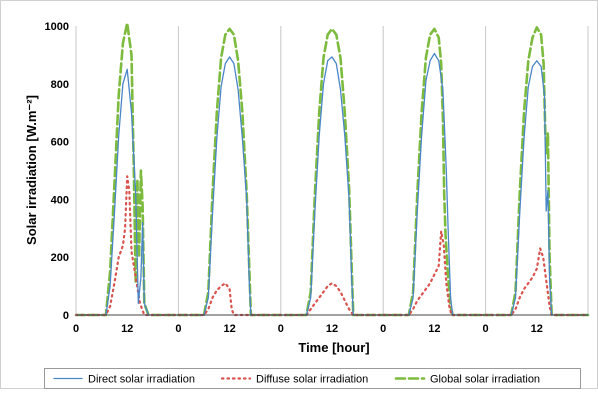 The height and width of the screenshot is (394, 598). What do you see at coordinates (308, 329) in the screenshot?
I see `x-tick-labels: 0 12 0 12 0 12 0 12 0 12` at bounding box center [308, 329].